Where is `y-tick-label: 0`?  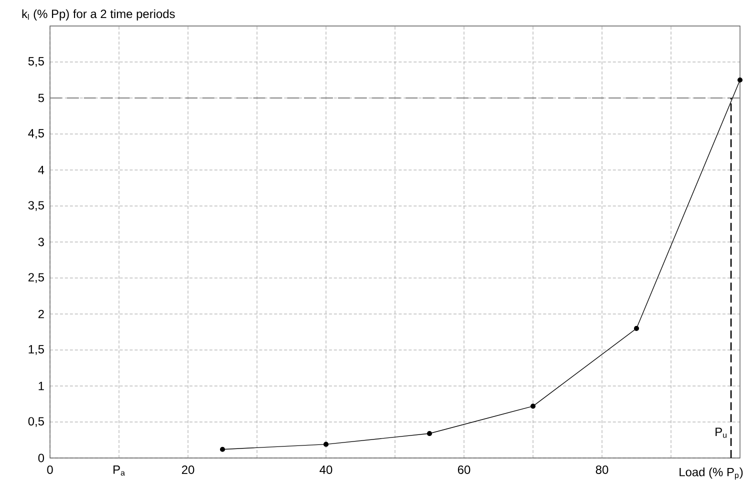
y-tick-label: 0 is located at coordinates (41, 458).